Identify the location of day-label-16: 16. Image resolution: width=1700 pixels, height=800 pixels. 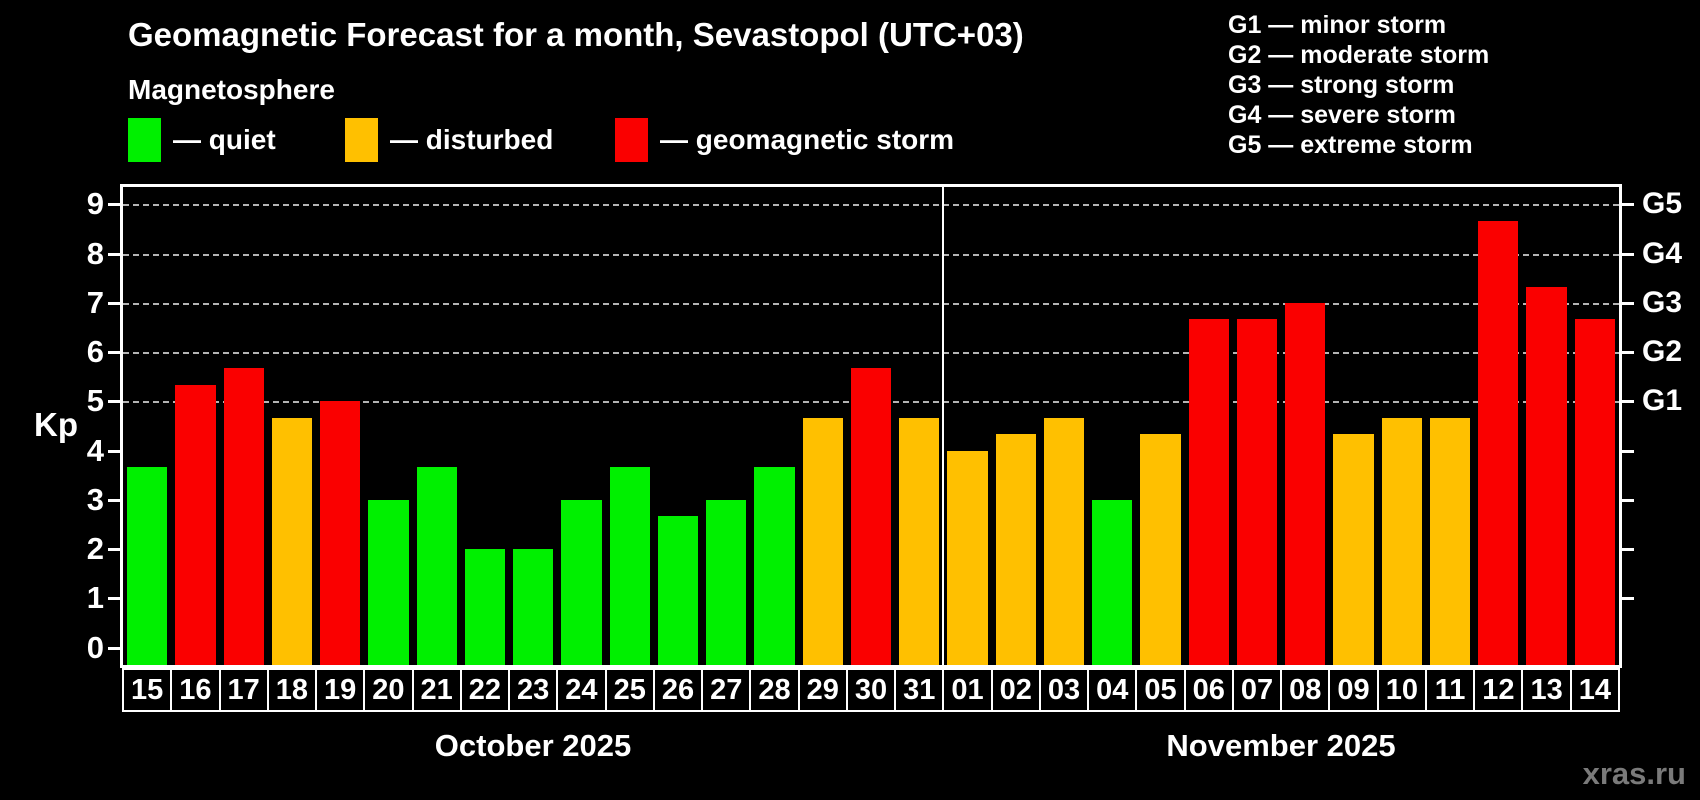
(195, 690).